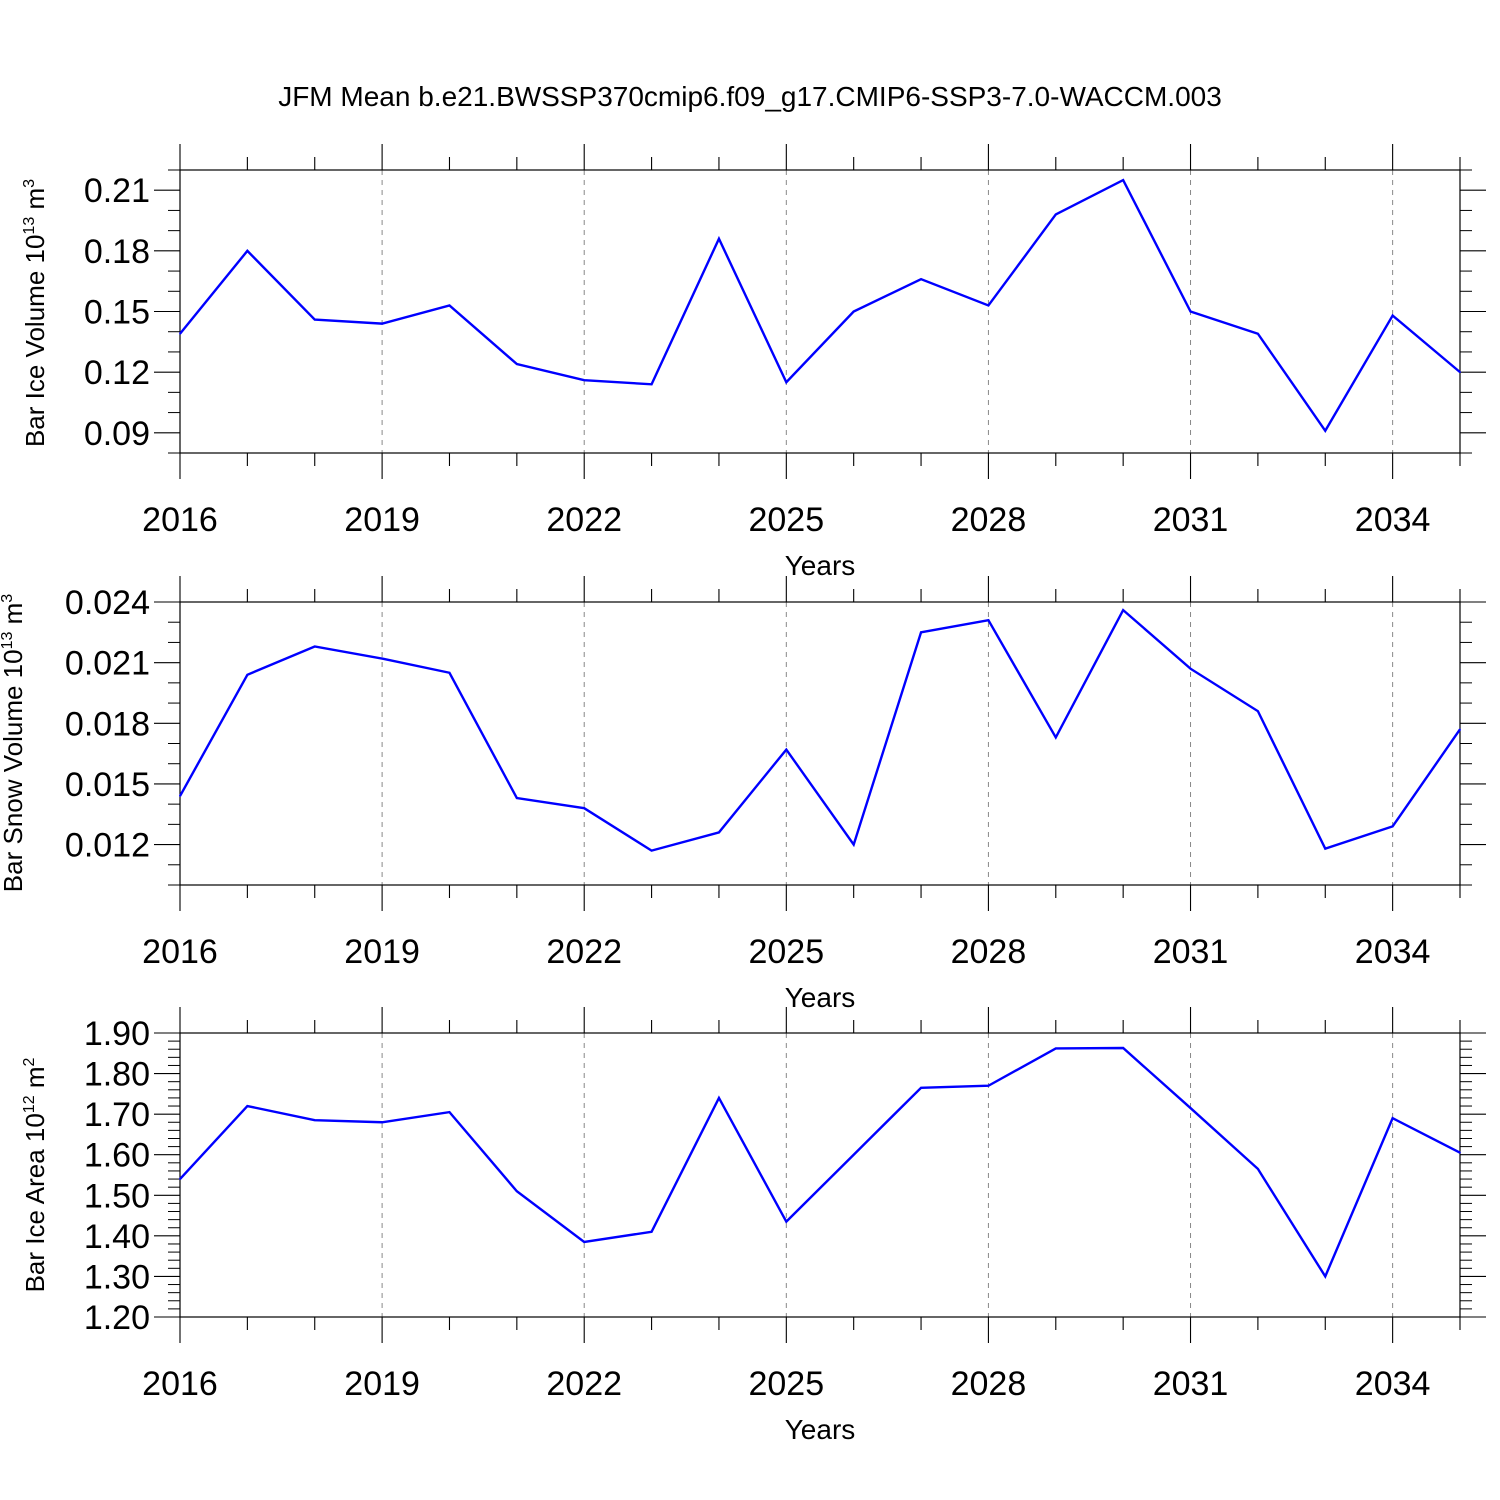 The width and height of the screenshot is (1500, 1500). Describe the element at coordinates (117, 1318) in the screenshot. I see `y-tick-label: 1.20` at that location.